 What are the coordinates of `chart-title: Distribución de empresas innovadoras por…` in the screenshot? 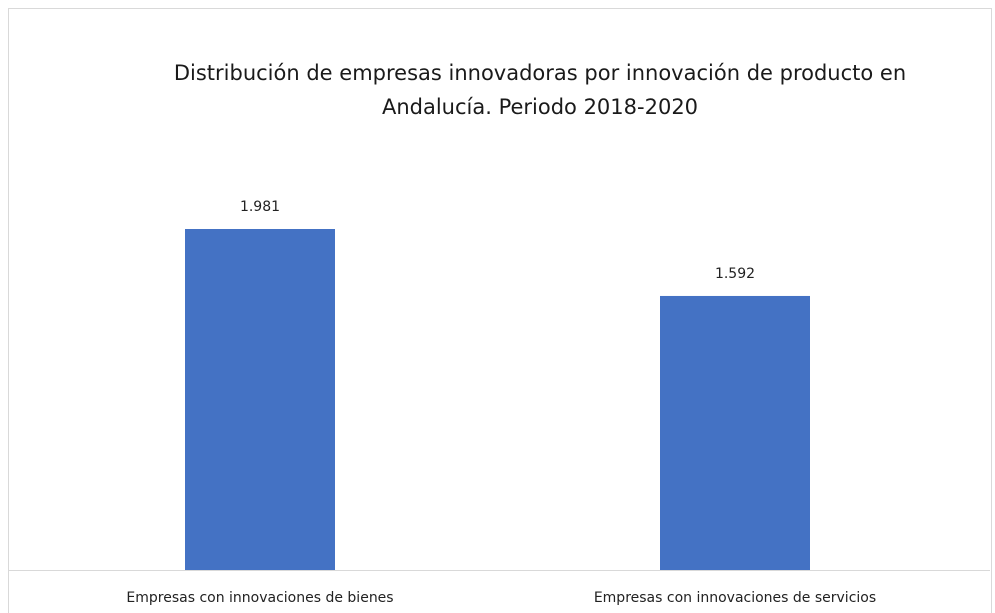 It's located at (540, 90).